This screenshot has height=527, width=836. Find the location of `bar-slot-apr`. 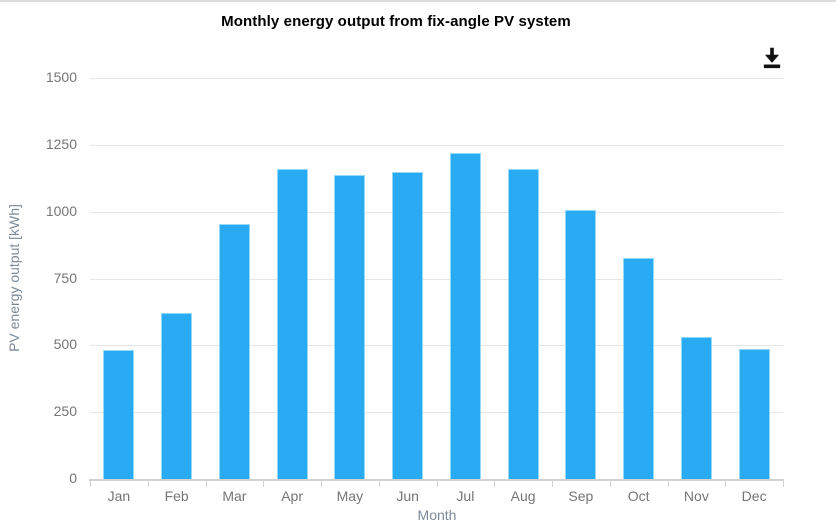

bar-slot-apr is located at coordinates (292, 278).